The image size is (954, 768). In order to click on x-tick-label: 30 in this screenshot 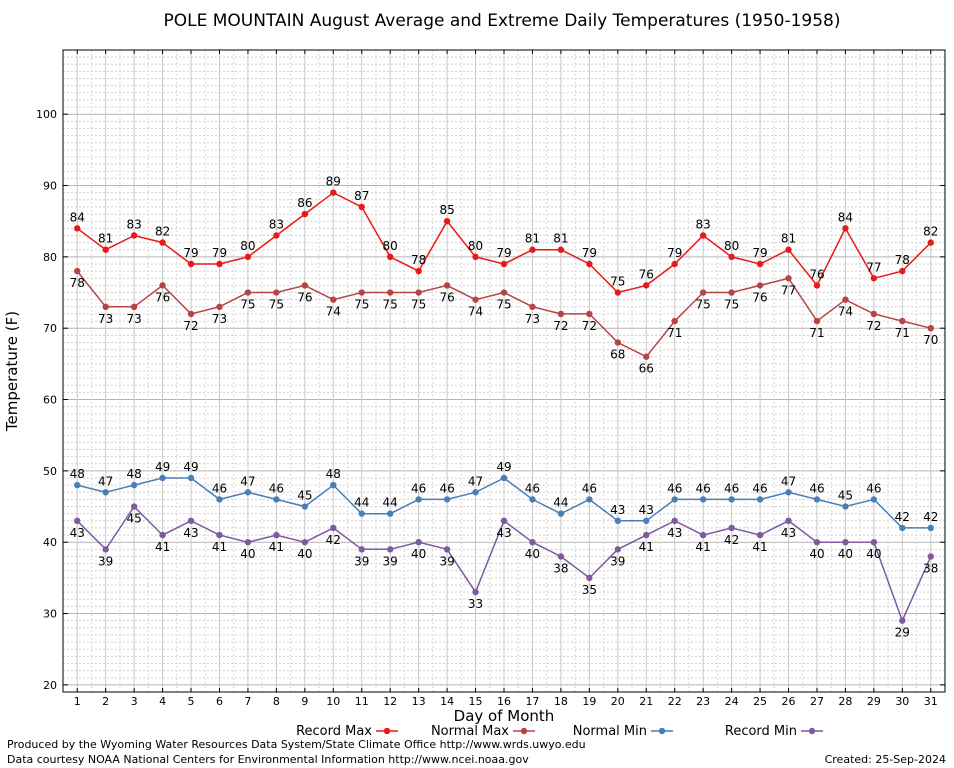, I will do `click(902, 701)`.